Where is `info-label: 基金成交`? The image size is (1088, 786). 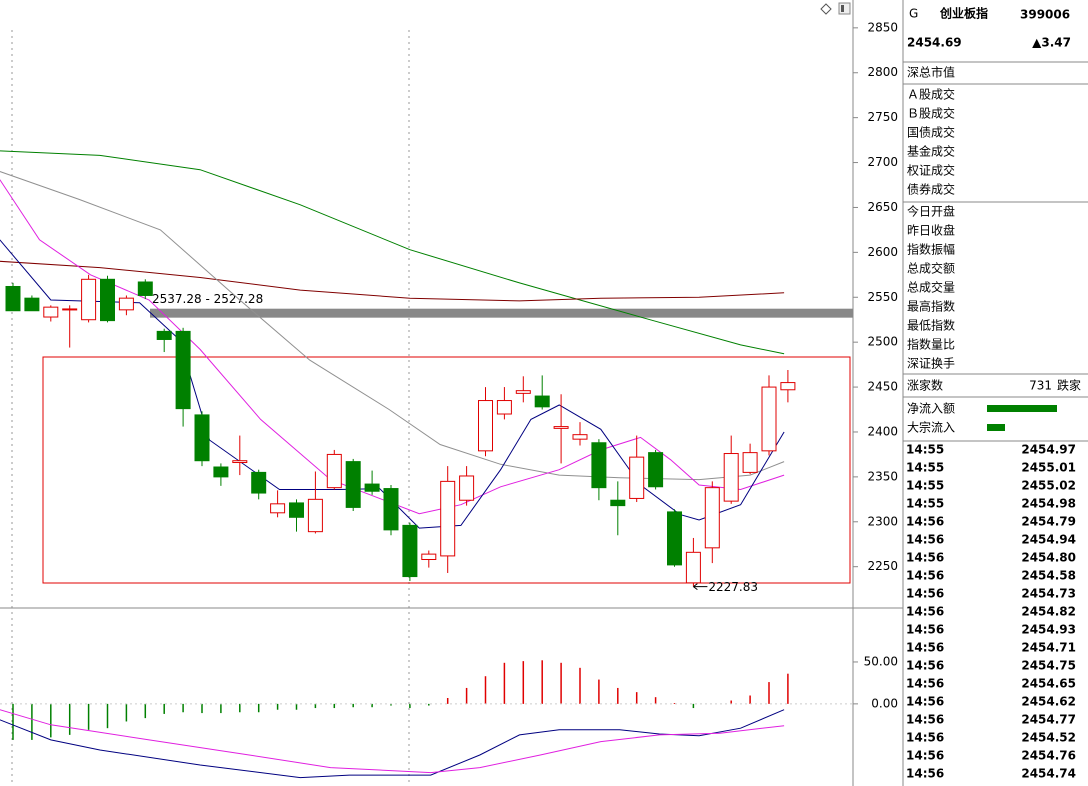 info-label: 基金成交 is located at coordinates (931, 151).